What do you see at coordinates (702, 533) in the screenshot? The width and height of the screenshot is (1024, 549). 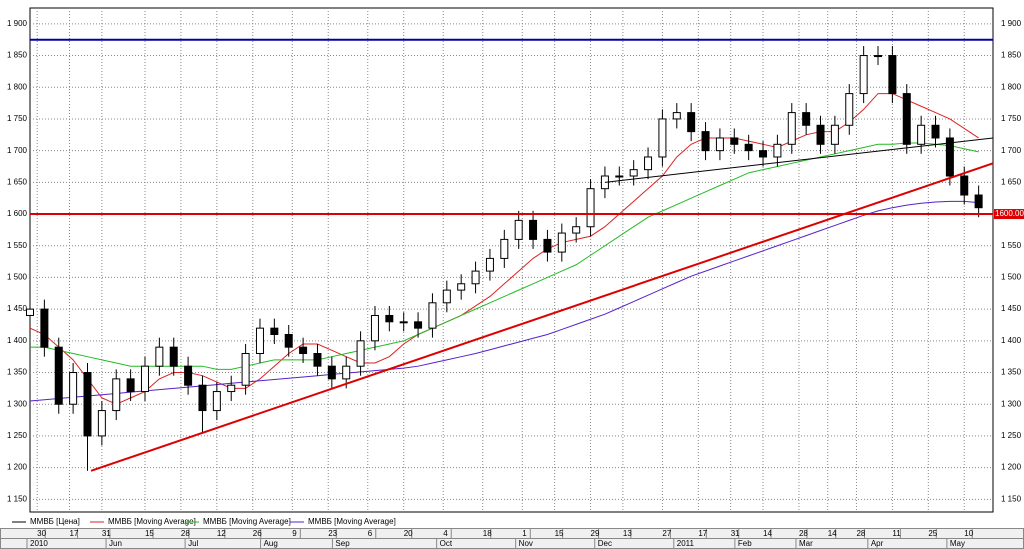 I see `x-tick-label: 17` at bounding box center [702, 533].